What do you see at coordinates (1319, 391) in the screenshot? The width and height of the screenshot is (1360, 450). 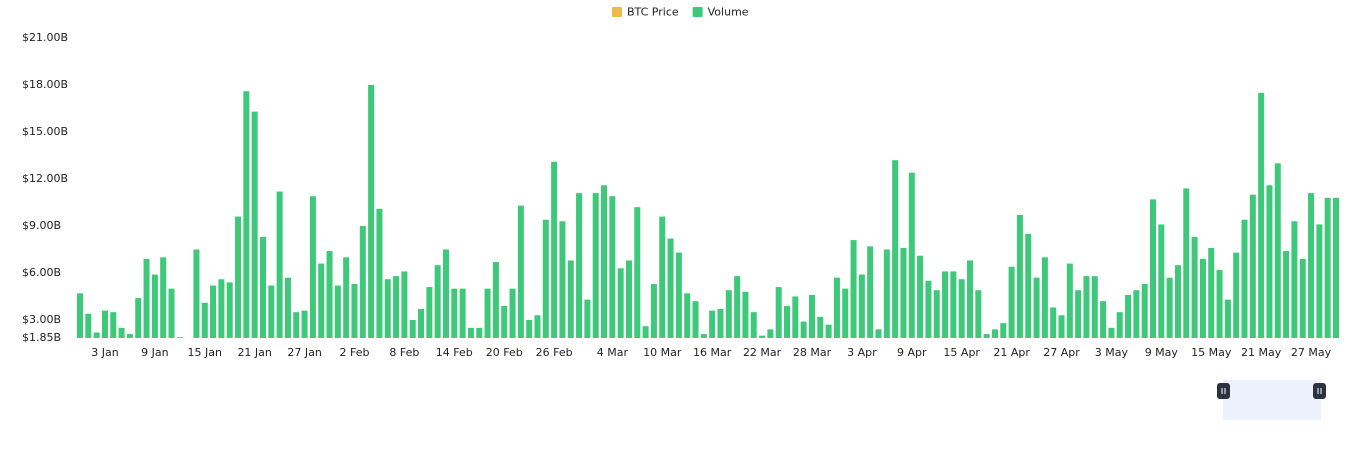 I see `zoom-handle-right` at bounding box center [1319, 391].